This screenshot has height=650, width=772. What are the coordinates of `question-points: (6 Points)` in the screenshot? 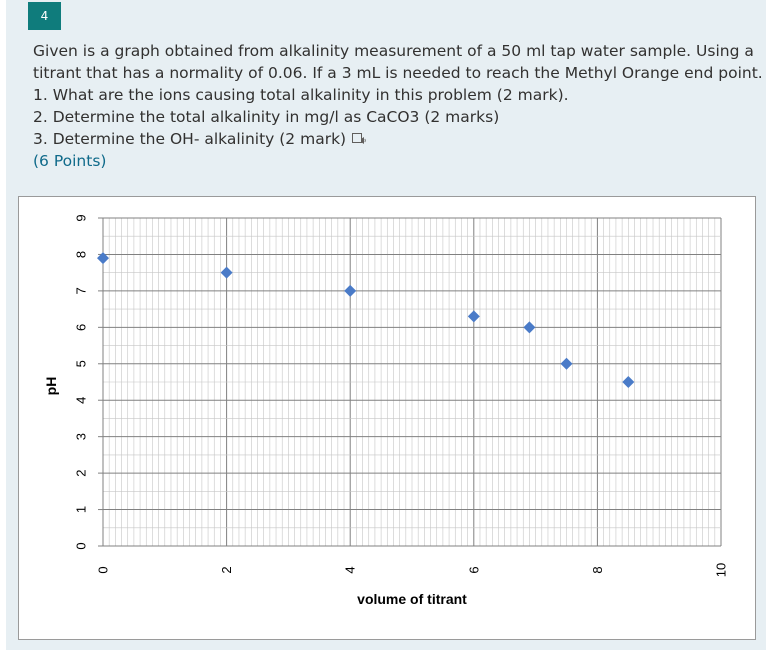 It's located at (70, 161).